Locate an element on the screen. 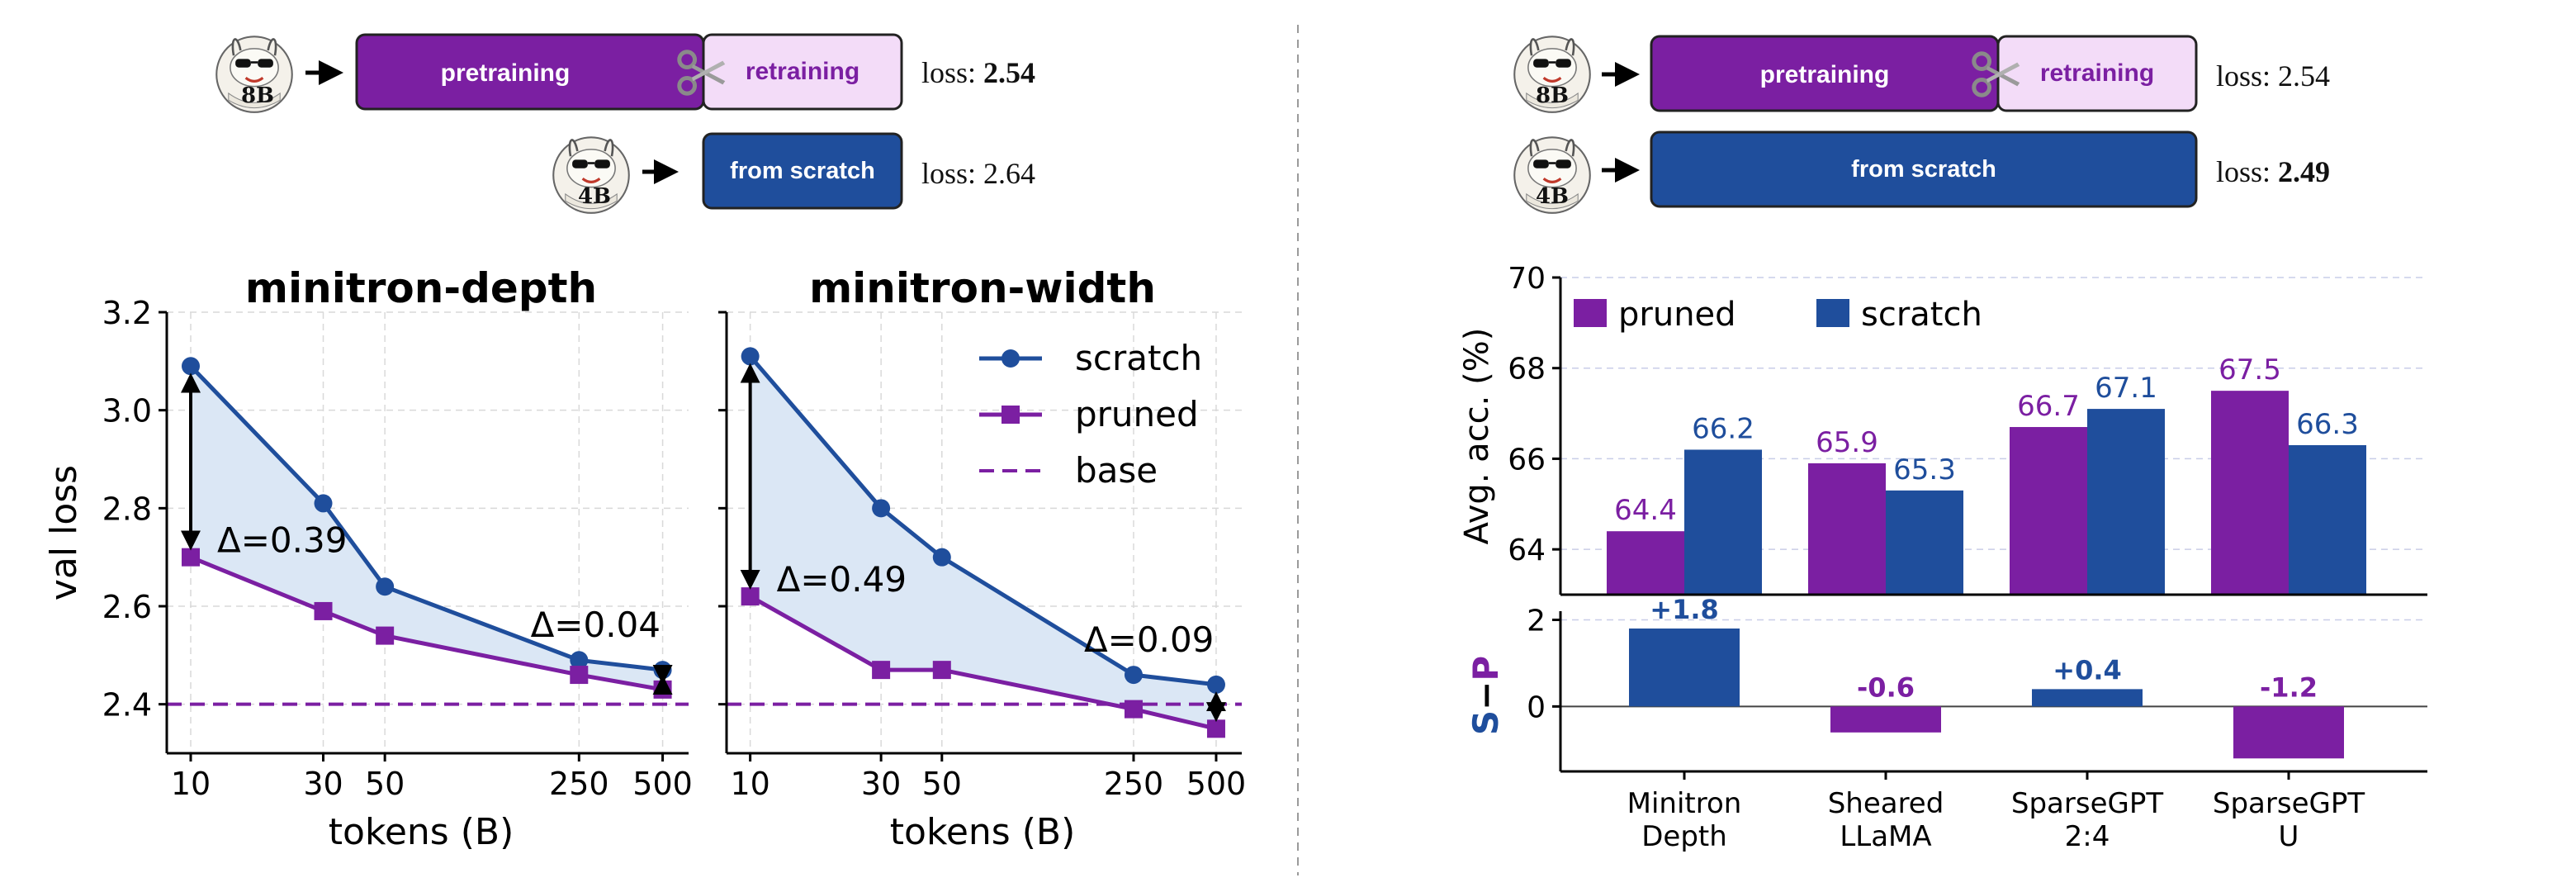 This screenshot has width=2576, height=892. difference-label: +1.8 is located at coordinates (1684, 609).